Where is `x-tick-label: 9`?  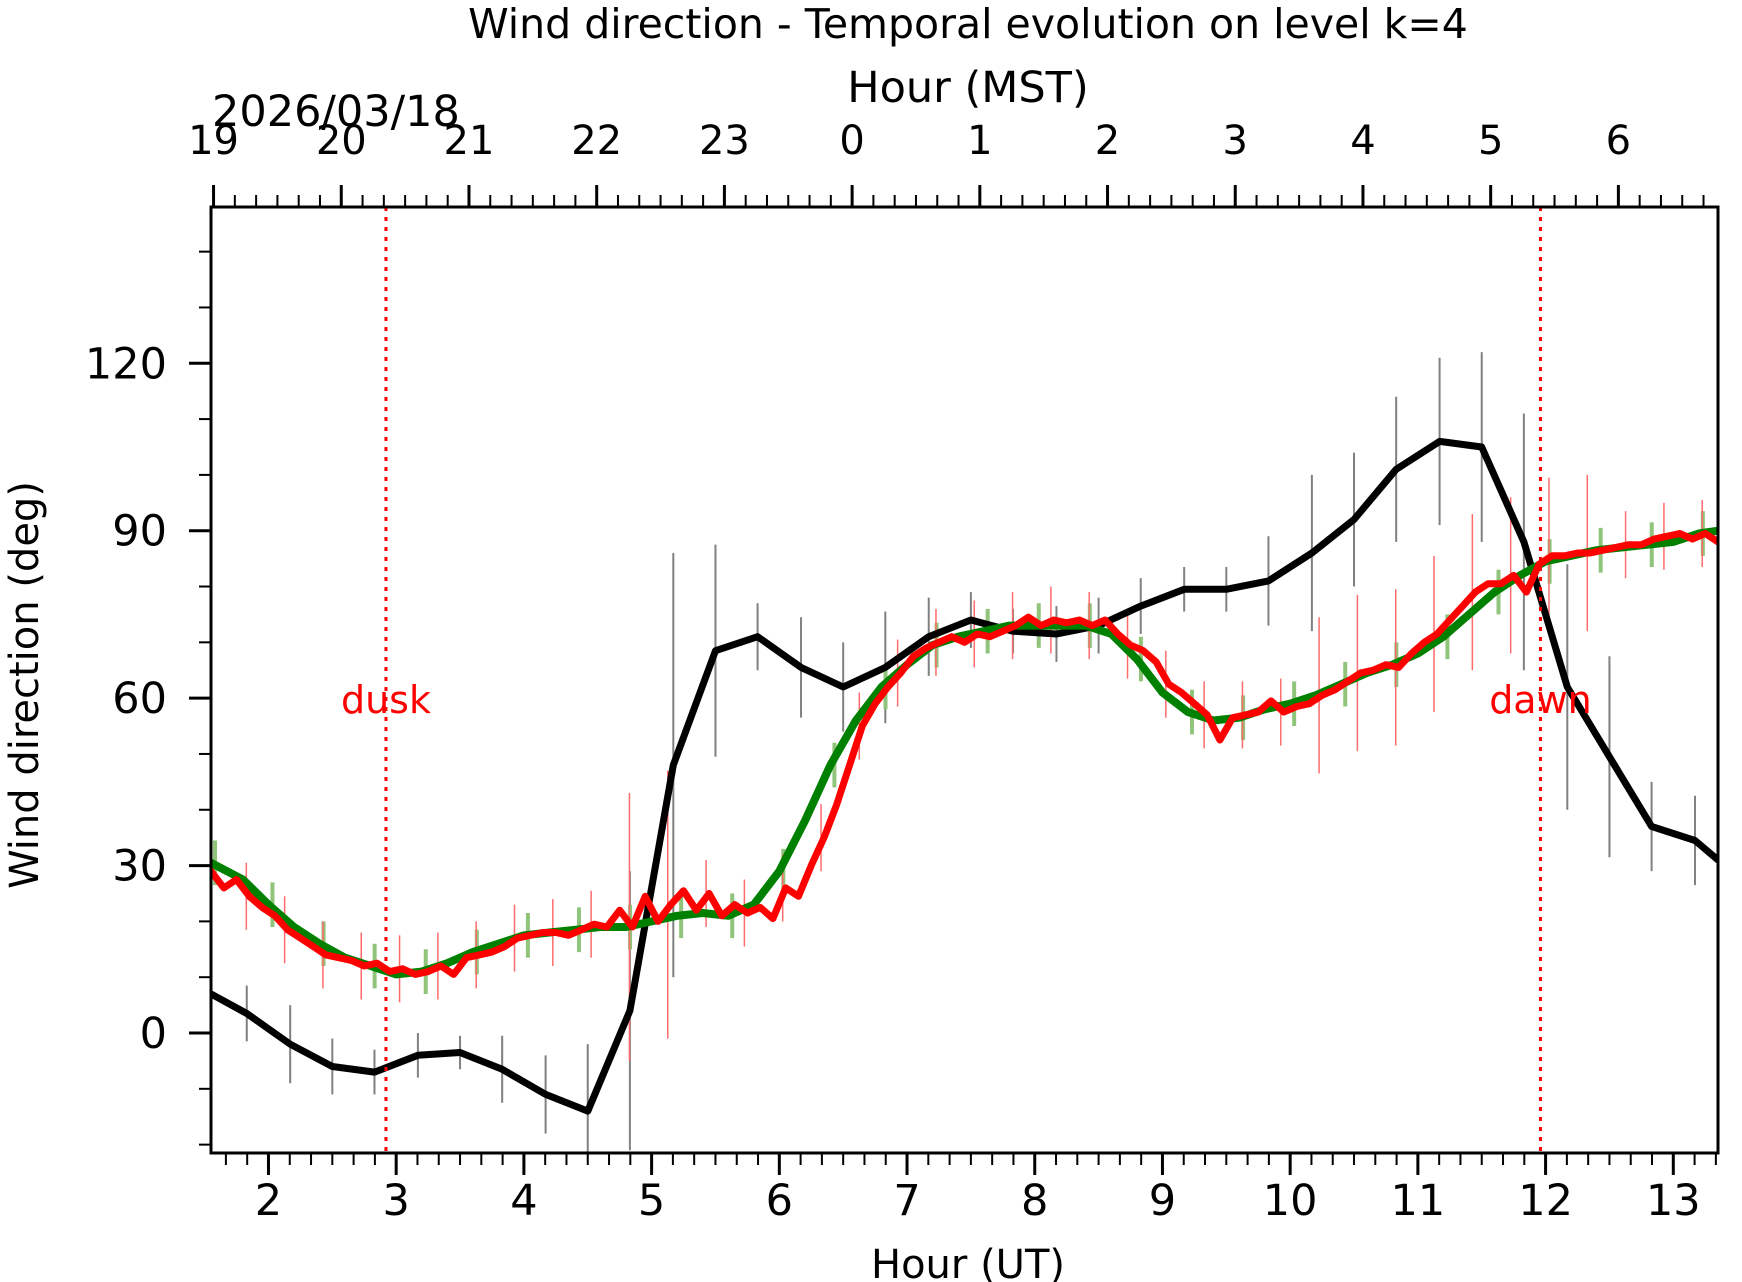 x-tick-label: 9 is located at coordinates (1162, 1201).